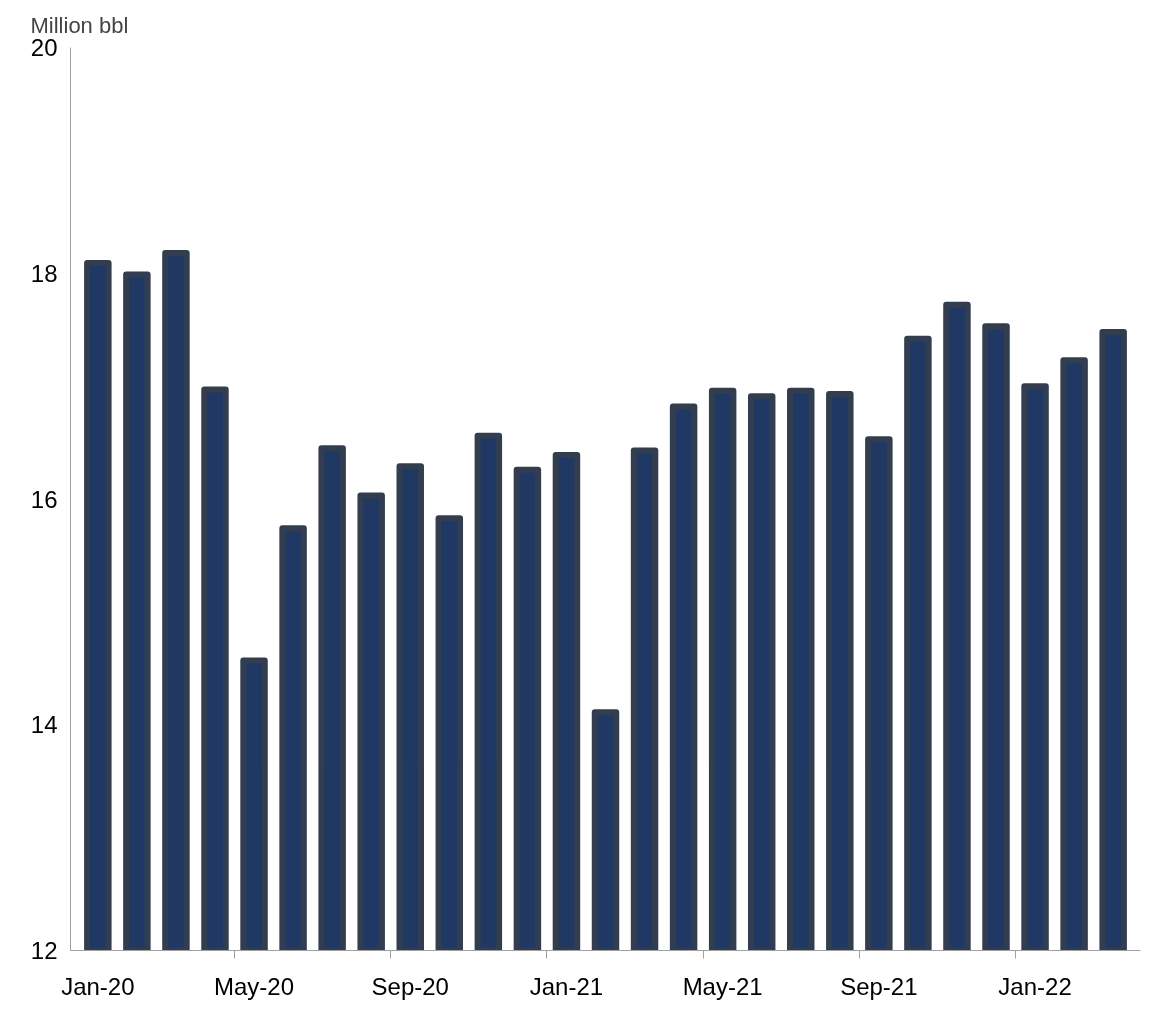 This screenshot has height=1017, width=1158. What do you see at coordinates (44, 273) in the screenshot?
I see `y-tick-label: 18` at bounding box center [44, 273].